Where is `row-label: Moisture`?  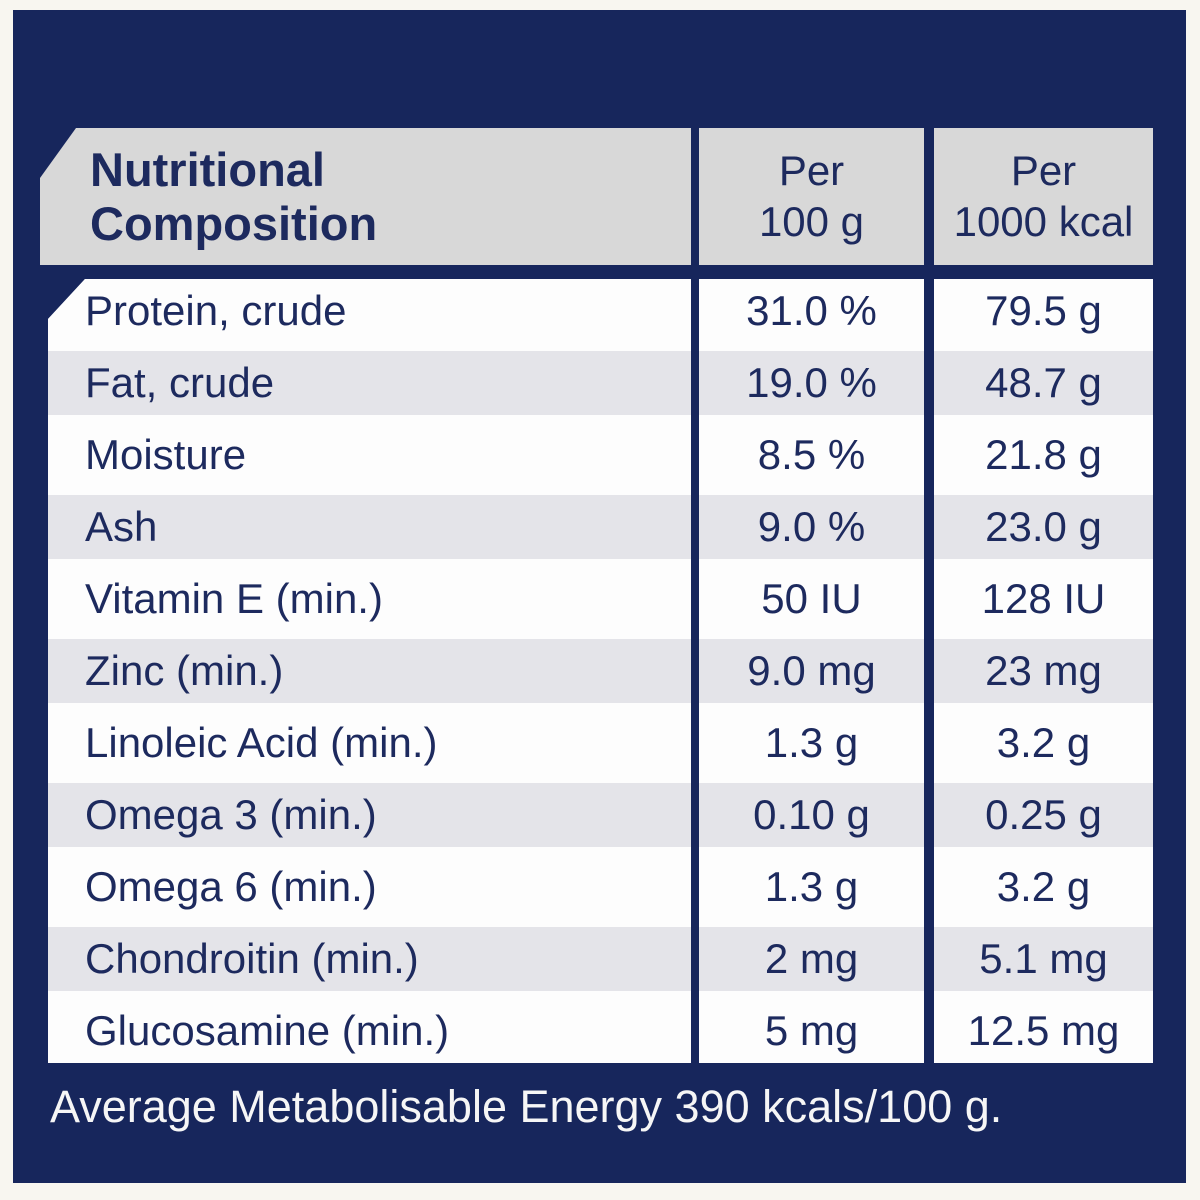 row-label: Moisture is located at coordinates (166, 454).